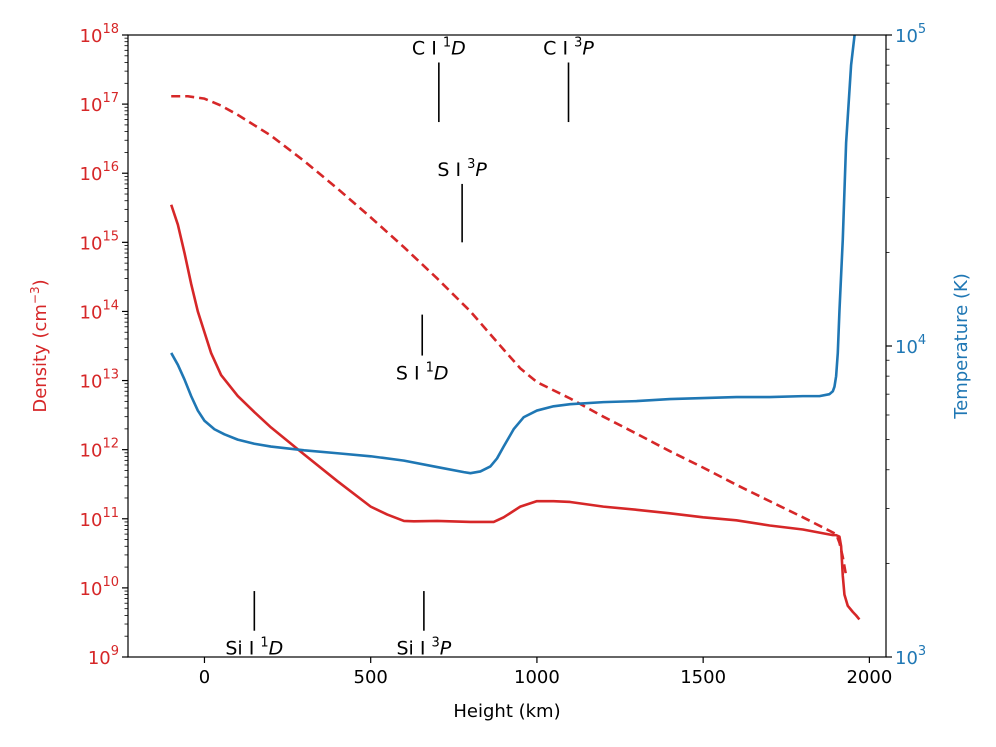  I want to click on annotation-label: S I 1D, so click(422, 373).